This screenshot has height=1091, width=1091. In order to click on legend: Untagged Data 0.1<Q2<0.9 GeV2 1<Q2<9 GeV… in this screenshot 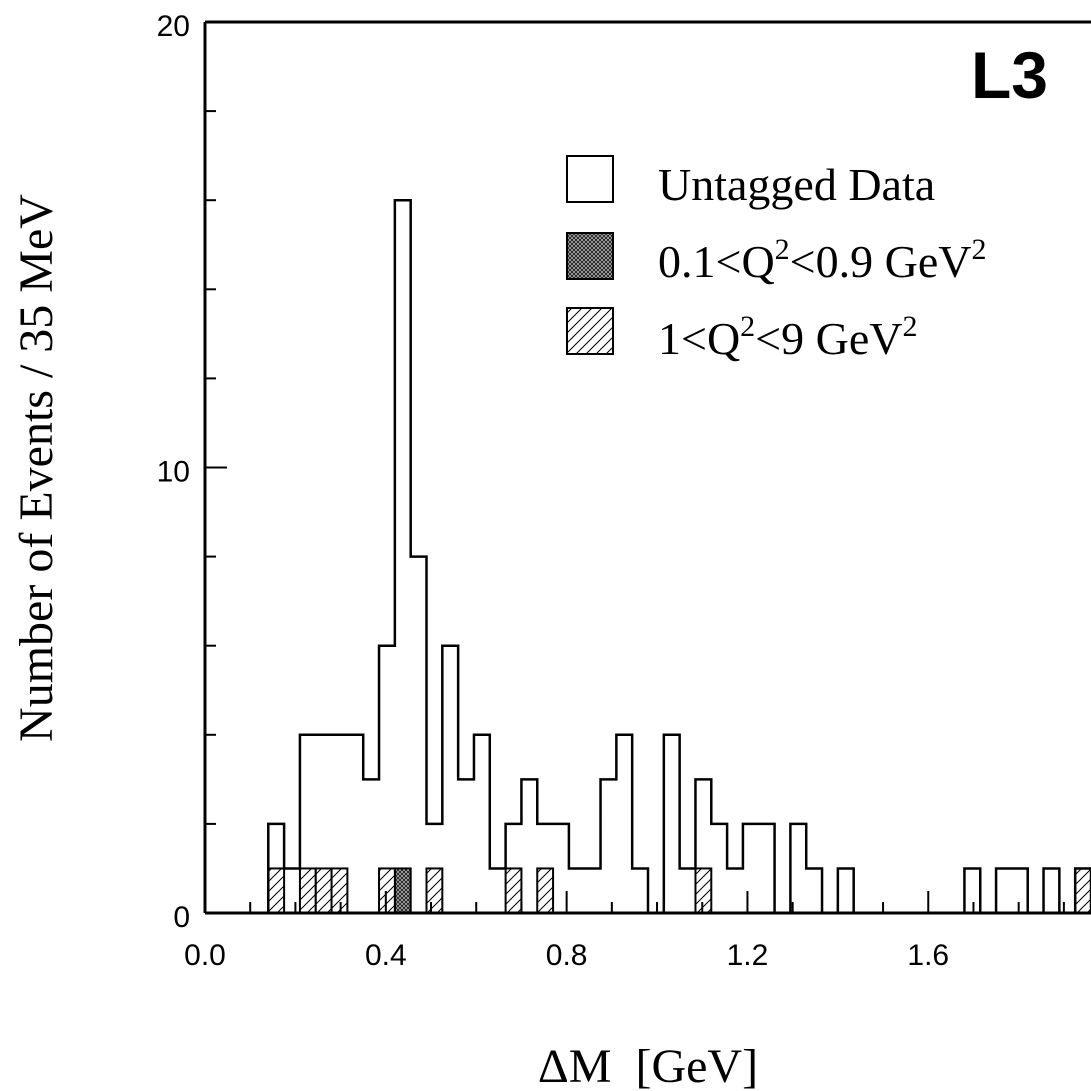, I will do `click(776, 259)`.